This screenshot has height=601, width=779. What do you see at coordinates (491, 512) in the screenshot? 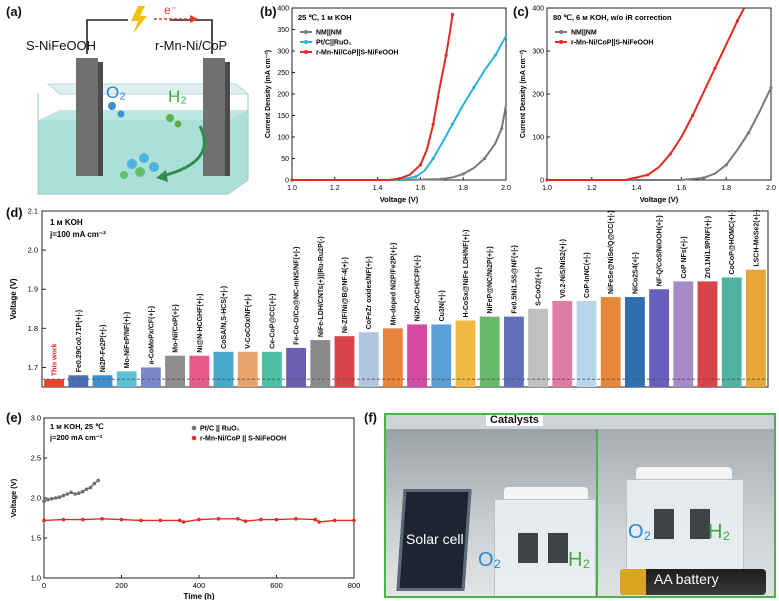
I see `solar-cell-photo: Solar cell O₂ H₂` at bounding box center [491, 512].